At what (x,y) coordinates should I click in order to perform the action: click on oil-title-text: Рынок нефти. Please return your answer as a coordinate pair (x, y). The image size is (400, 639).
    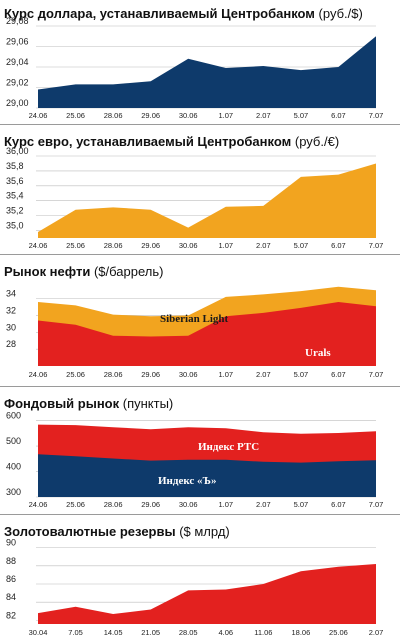
    Looking at the image, I should click on (47, 271).